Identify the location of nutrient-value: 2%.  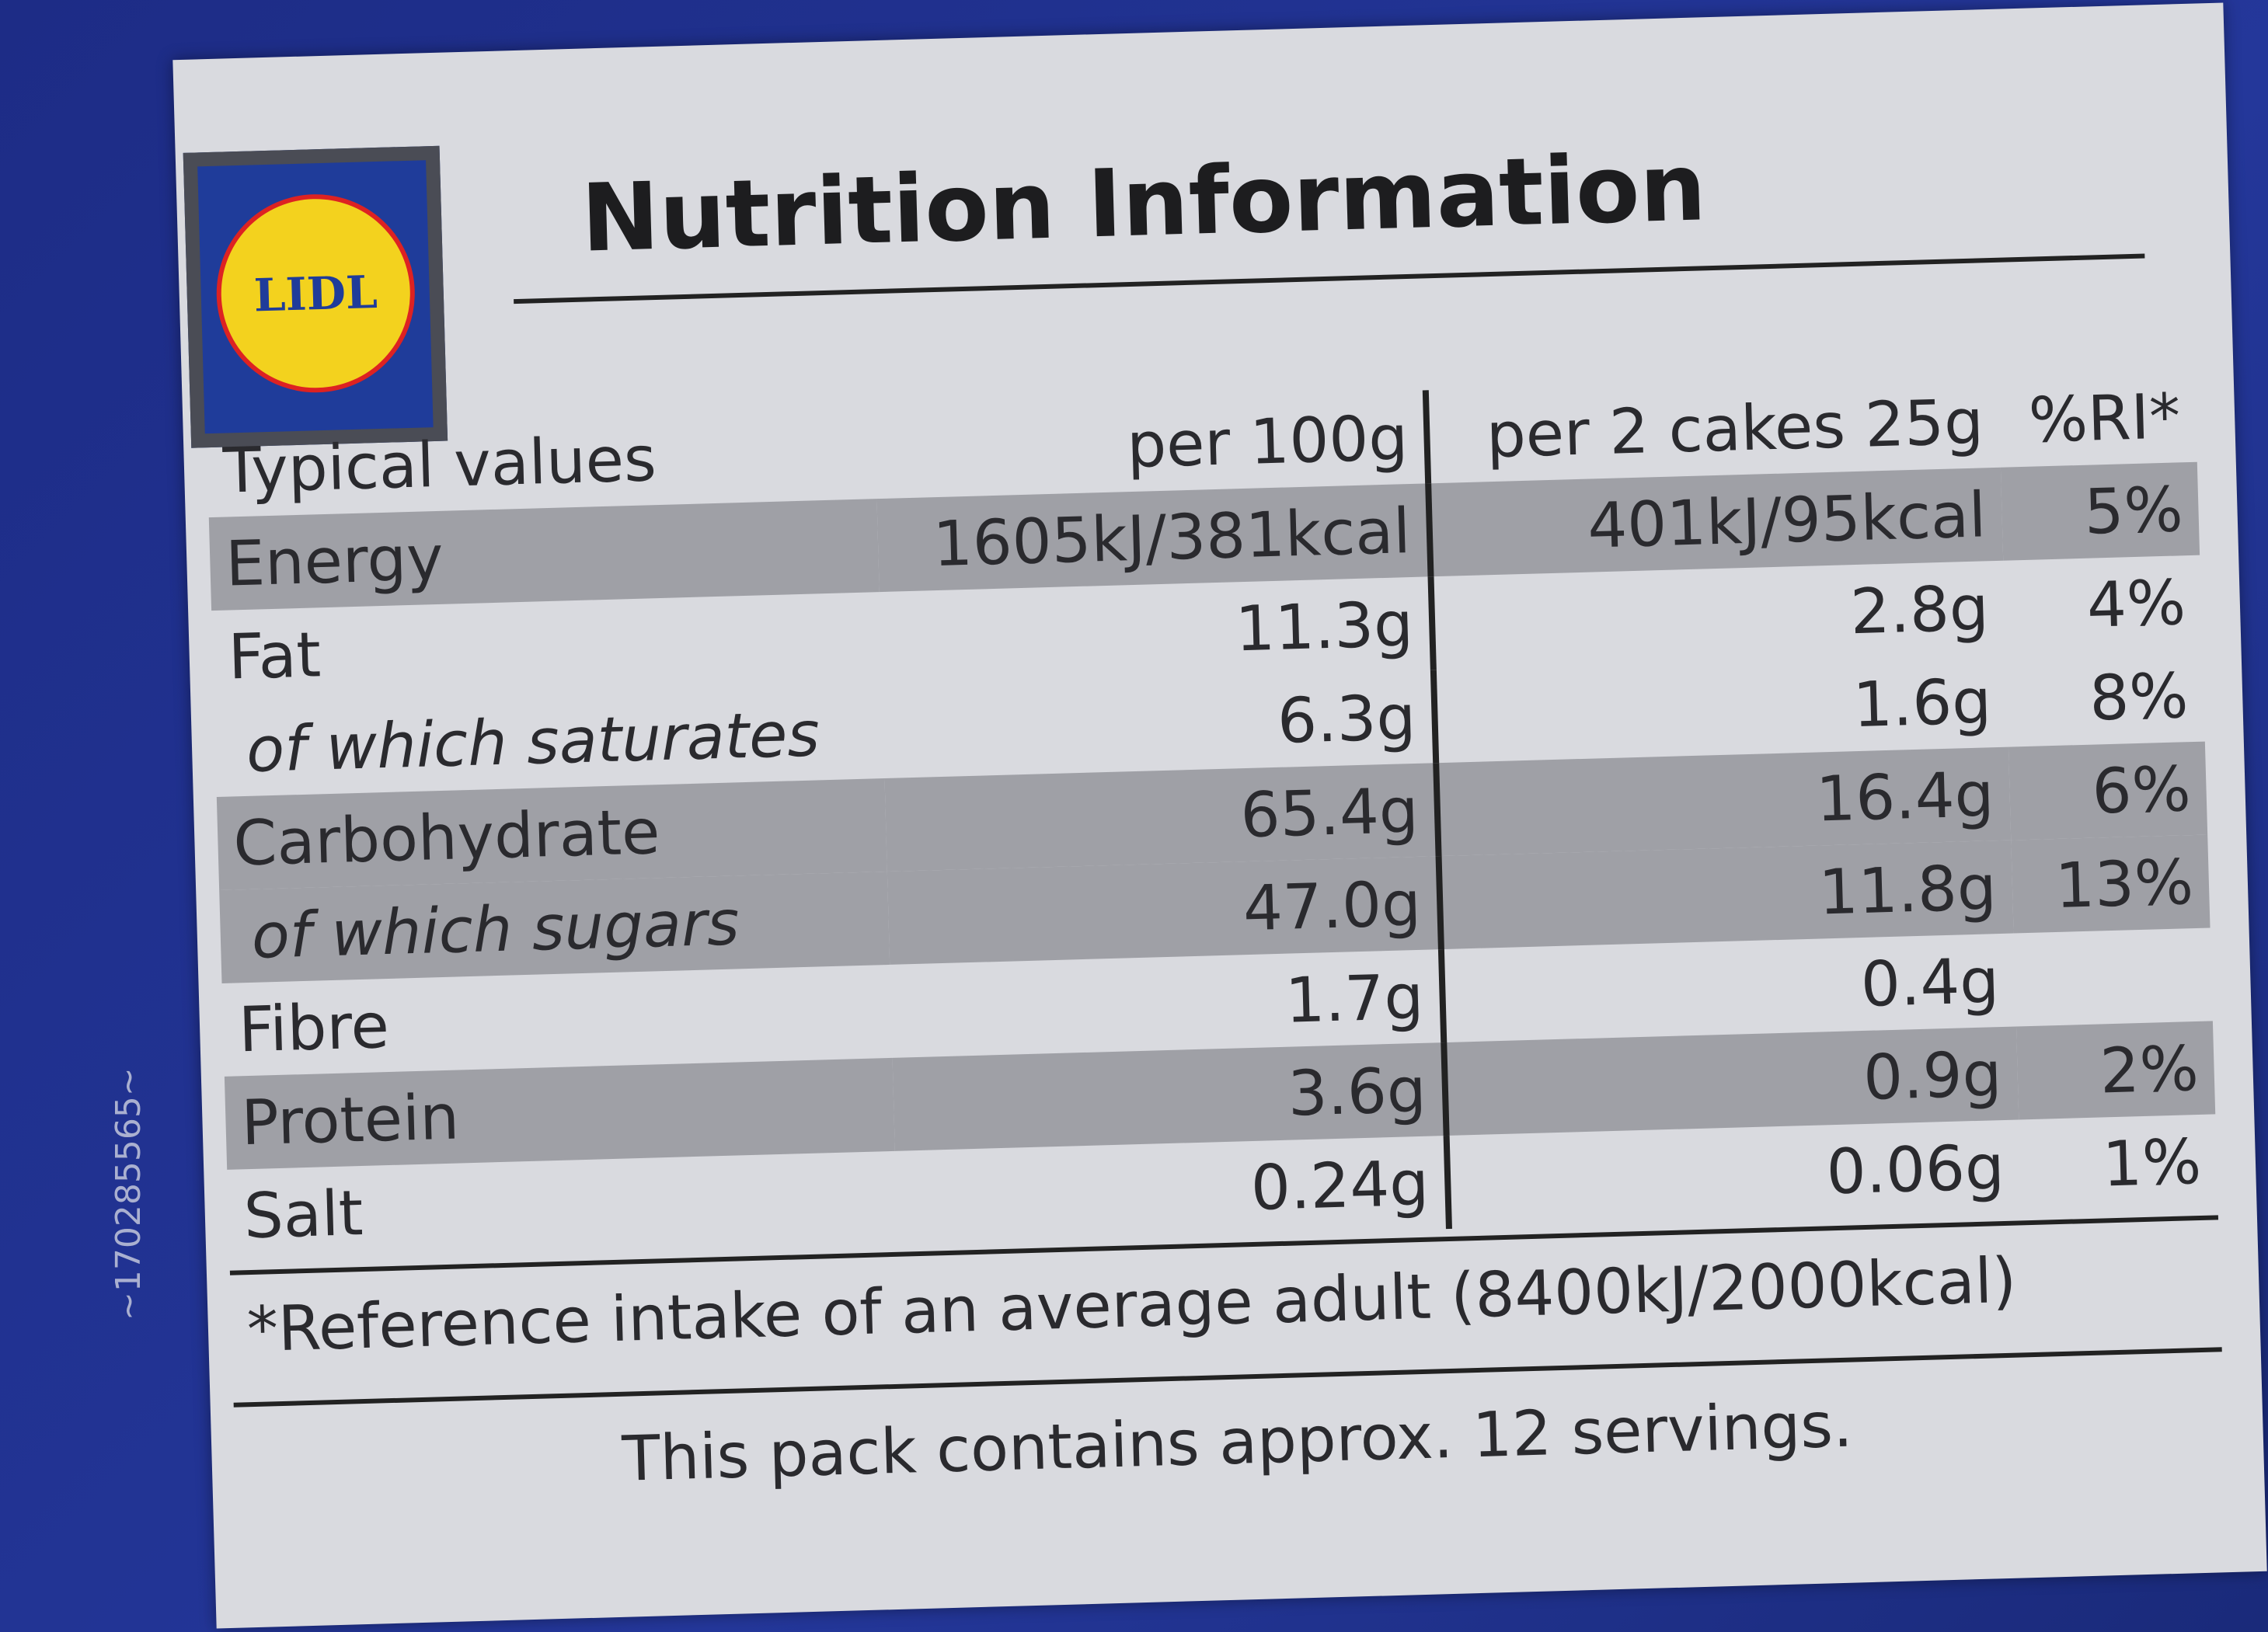
(2115, 1070).